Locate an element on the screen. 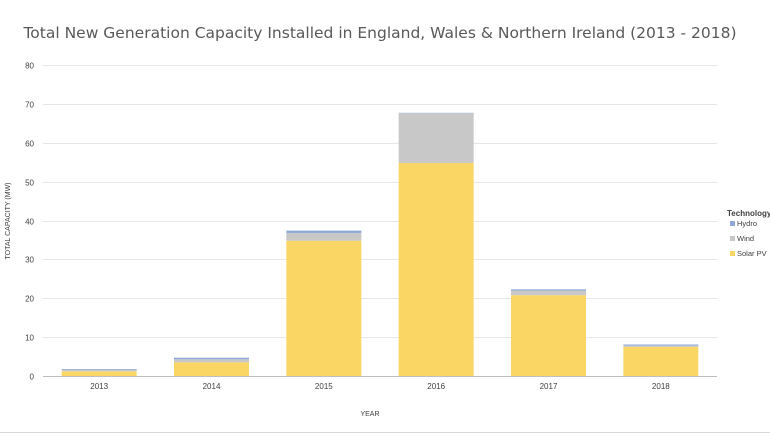  y-tick-label: 20 is located at coordinates (29, 299).